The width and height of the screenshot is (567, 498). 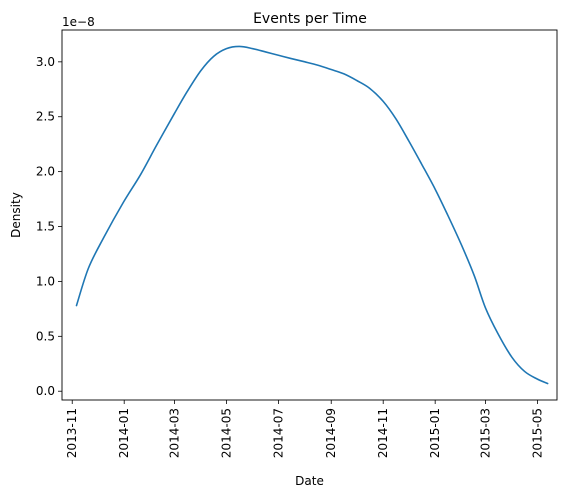 What do you see at coordinates (45, 227) in the screenshot?
I see `y-tick-label: 1.5` at bounding box center [45, 227].